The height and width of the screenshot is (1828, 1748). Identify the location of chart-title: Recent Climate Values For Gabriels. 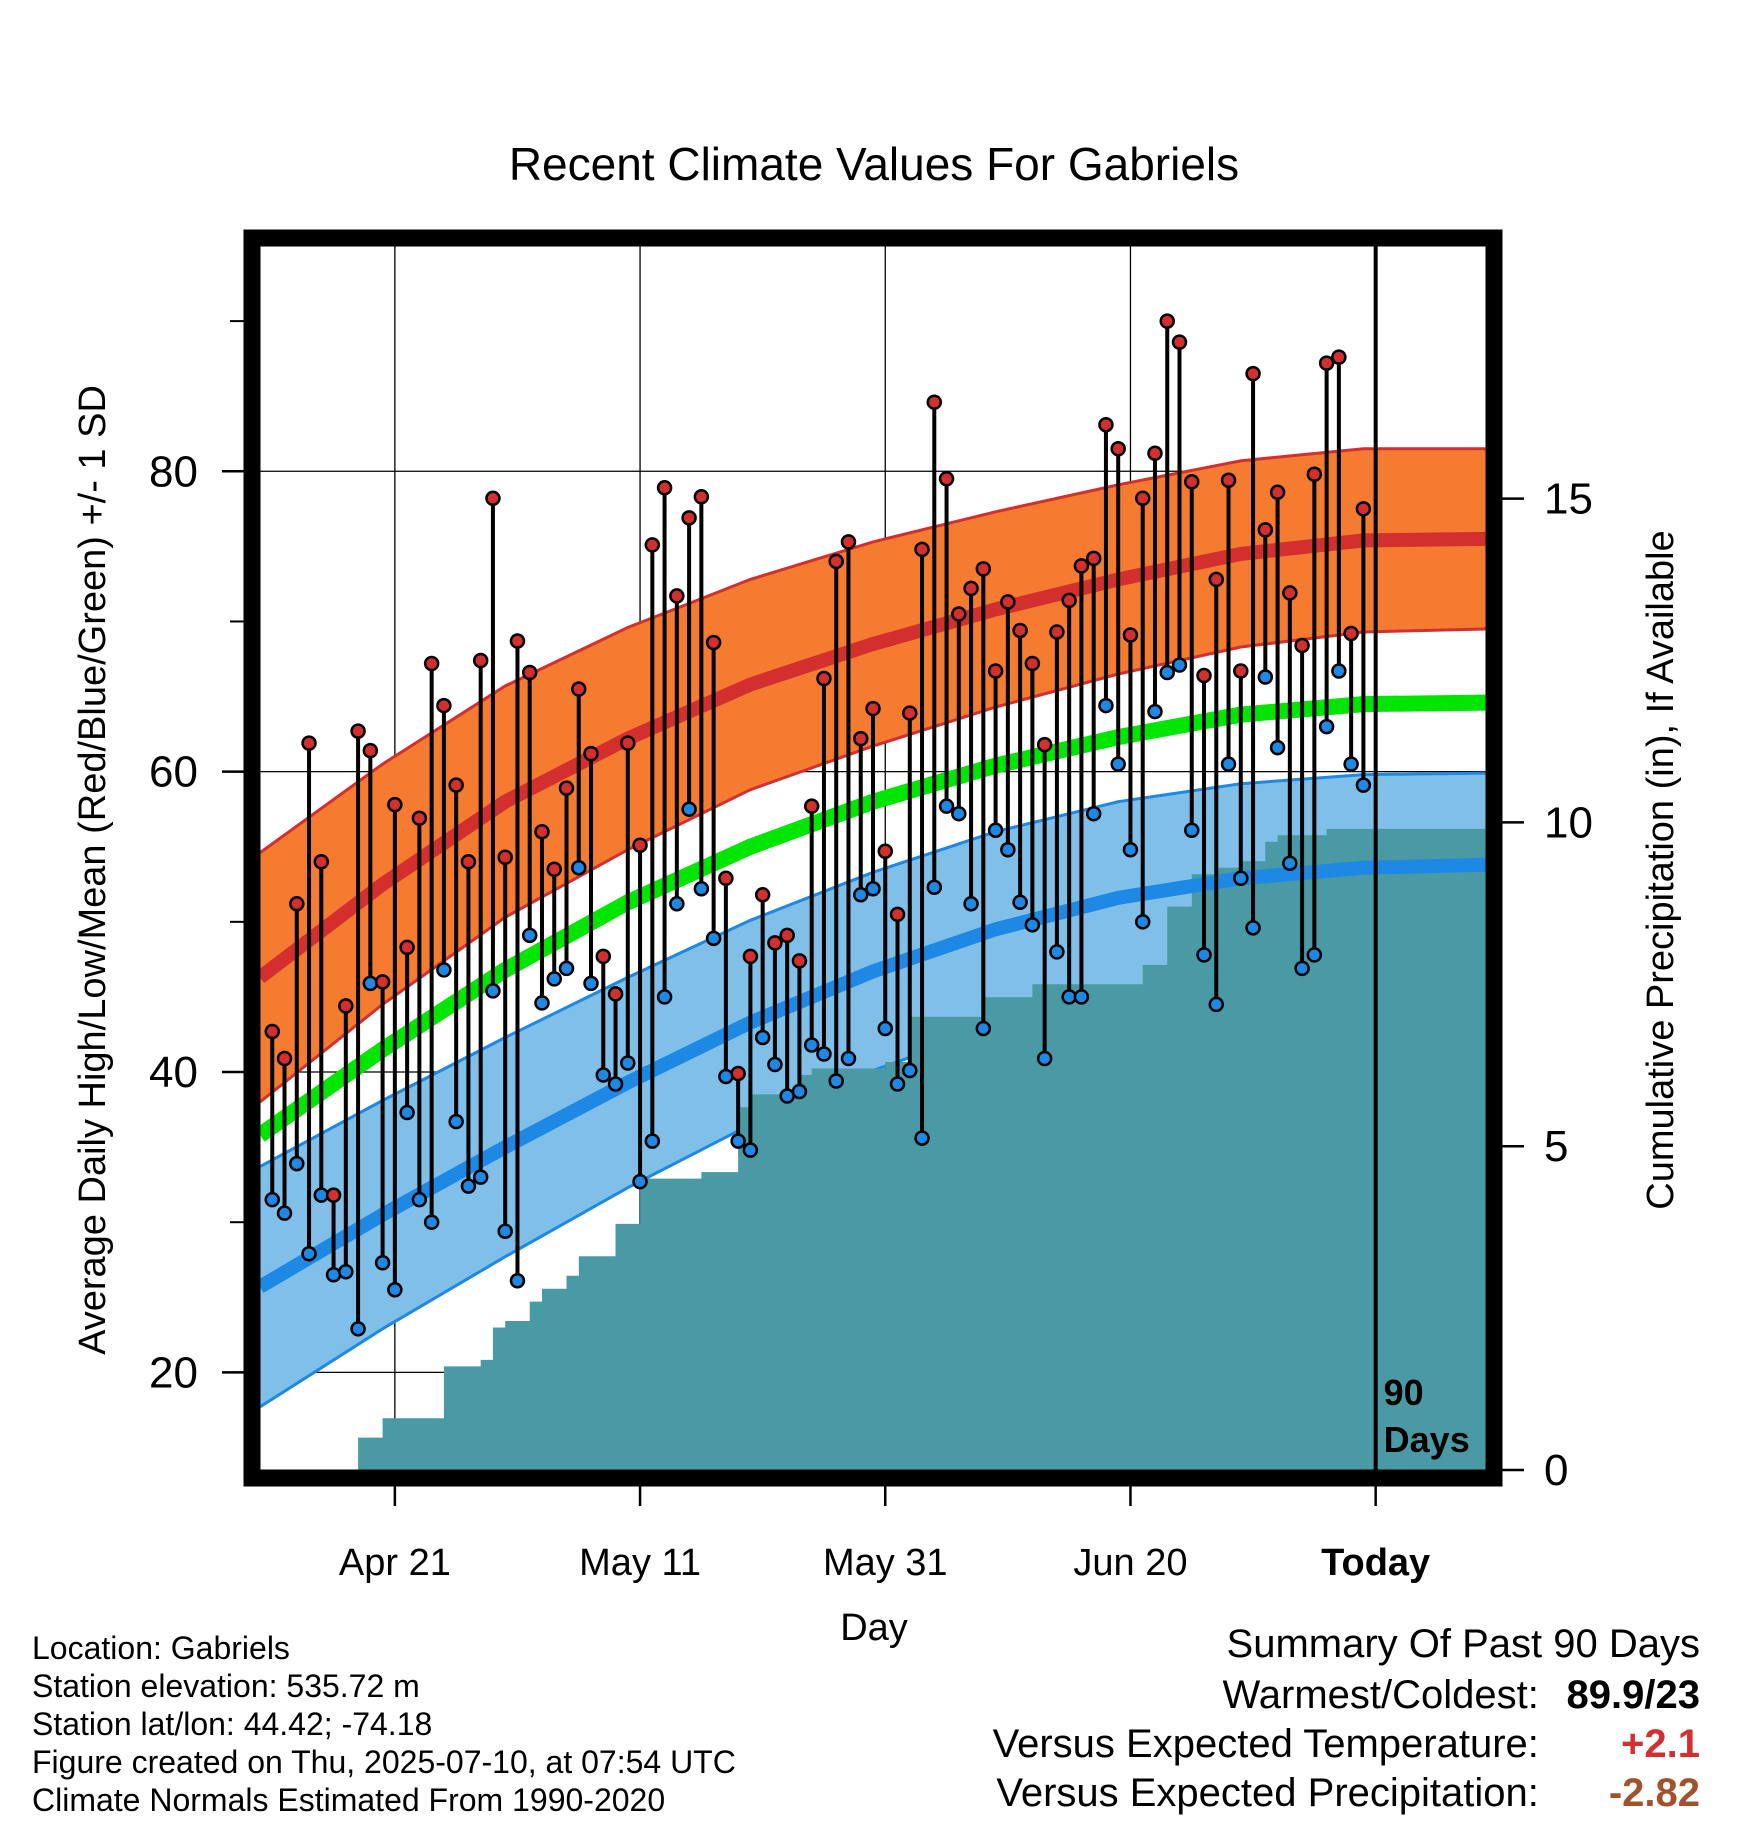
(874, 164).